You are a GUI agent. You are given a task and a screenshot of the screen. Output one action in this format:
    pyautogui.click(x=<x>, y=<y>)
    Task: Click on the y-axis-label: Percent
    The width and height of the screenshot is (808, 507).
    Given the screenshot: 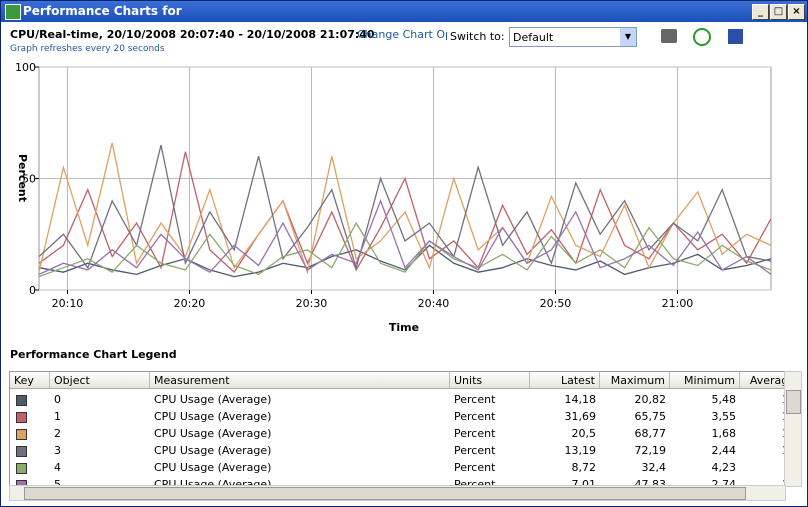 What is the action you would take?
    pyautogui.click(x=22, y=178)
    